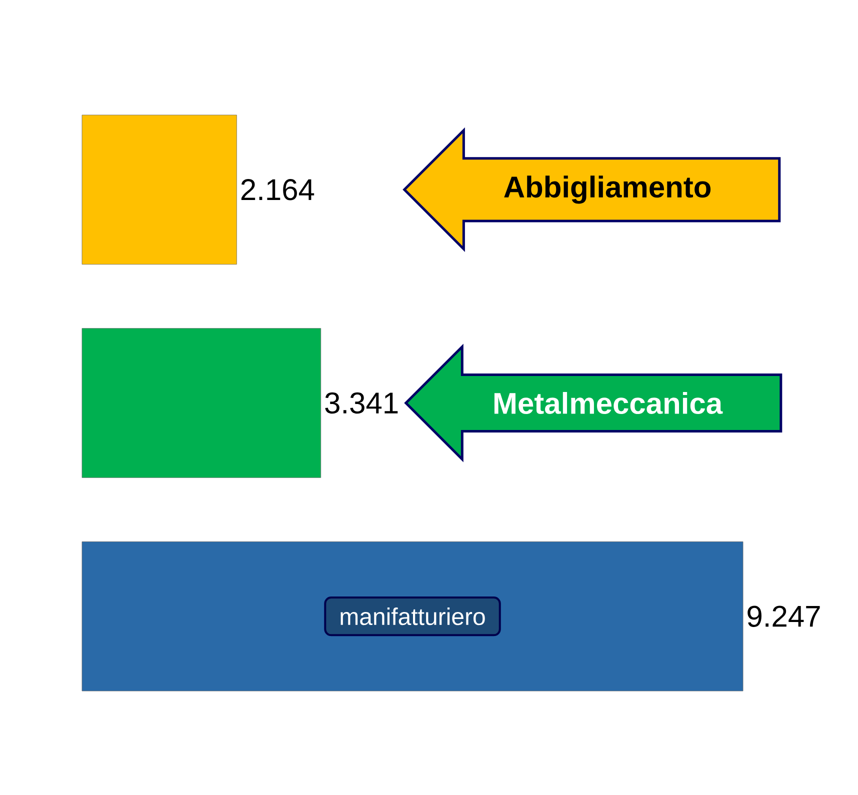  I want to click on data-label: 2.164, so click(277, 189).